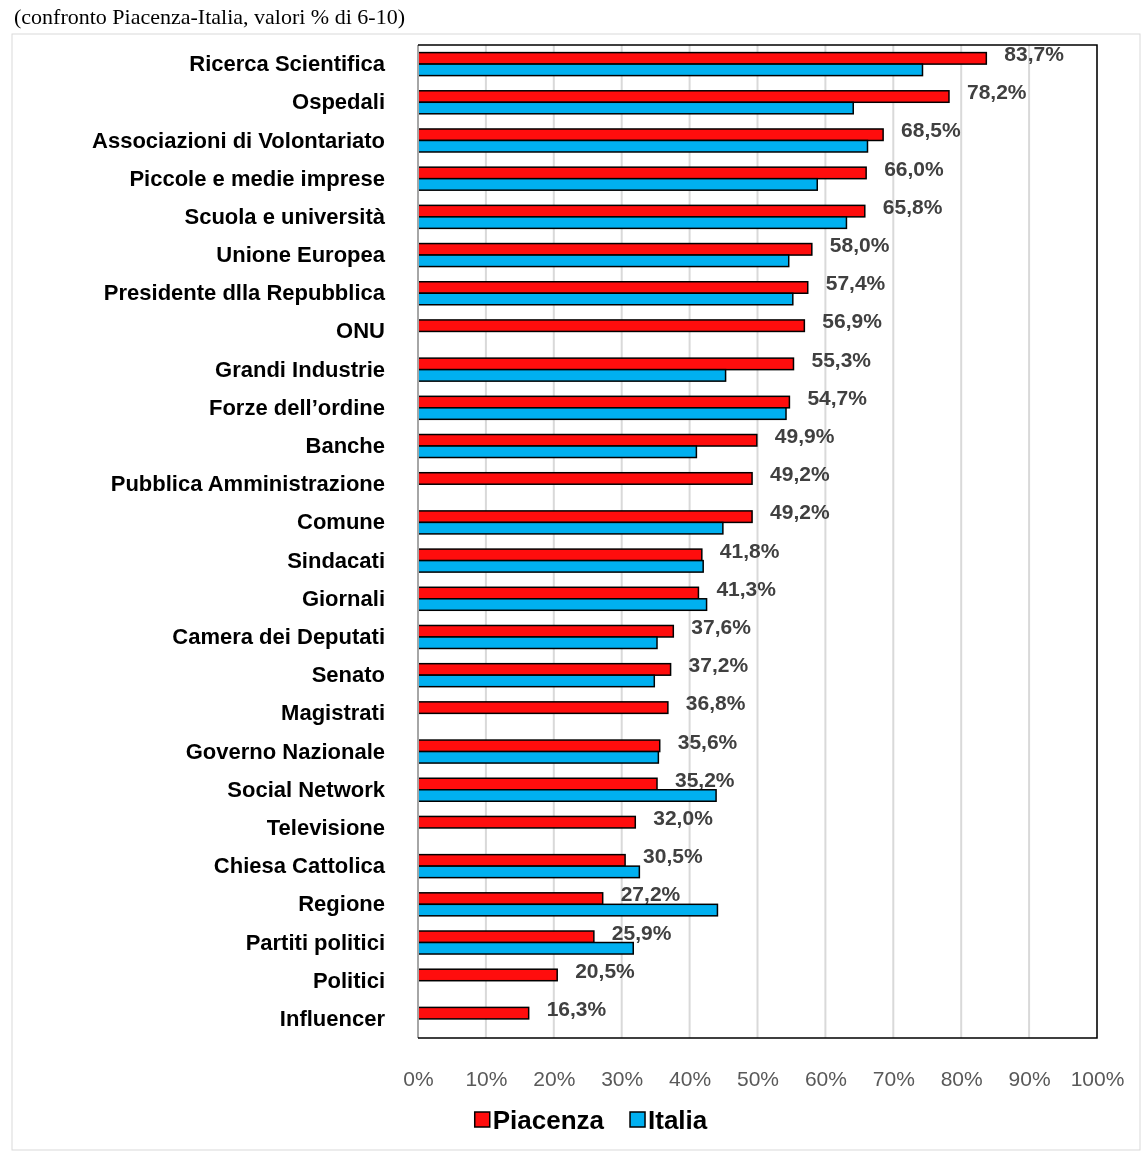  Describe the element at coordinates (605, 970) in the screenshot. I see `data-label: 20,5%` at that location.